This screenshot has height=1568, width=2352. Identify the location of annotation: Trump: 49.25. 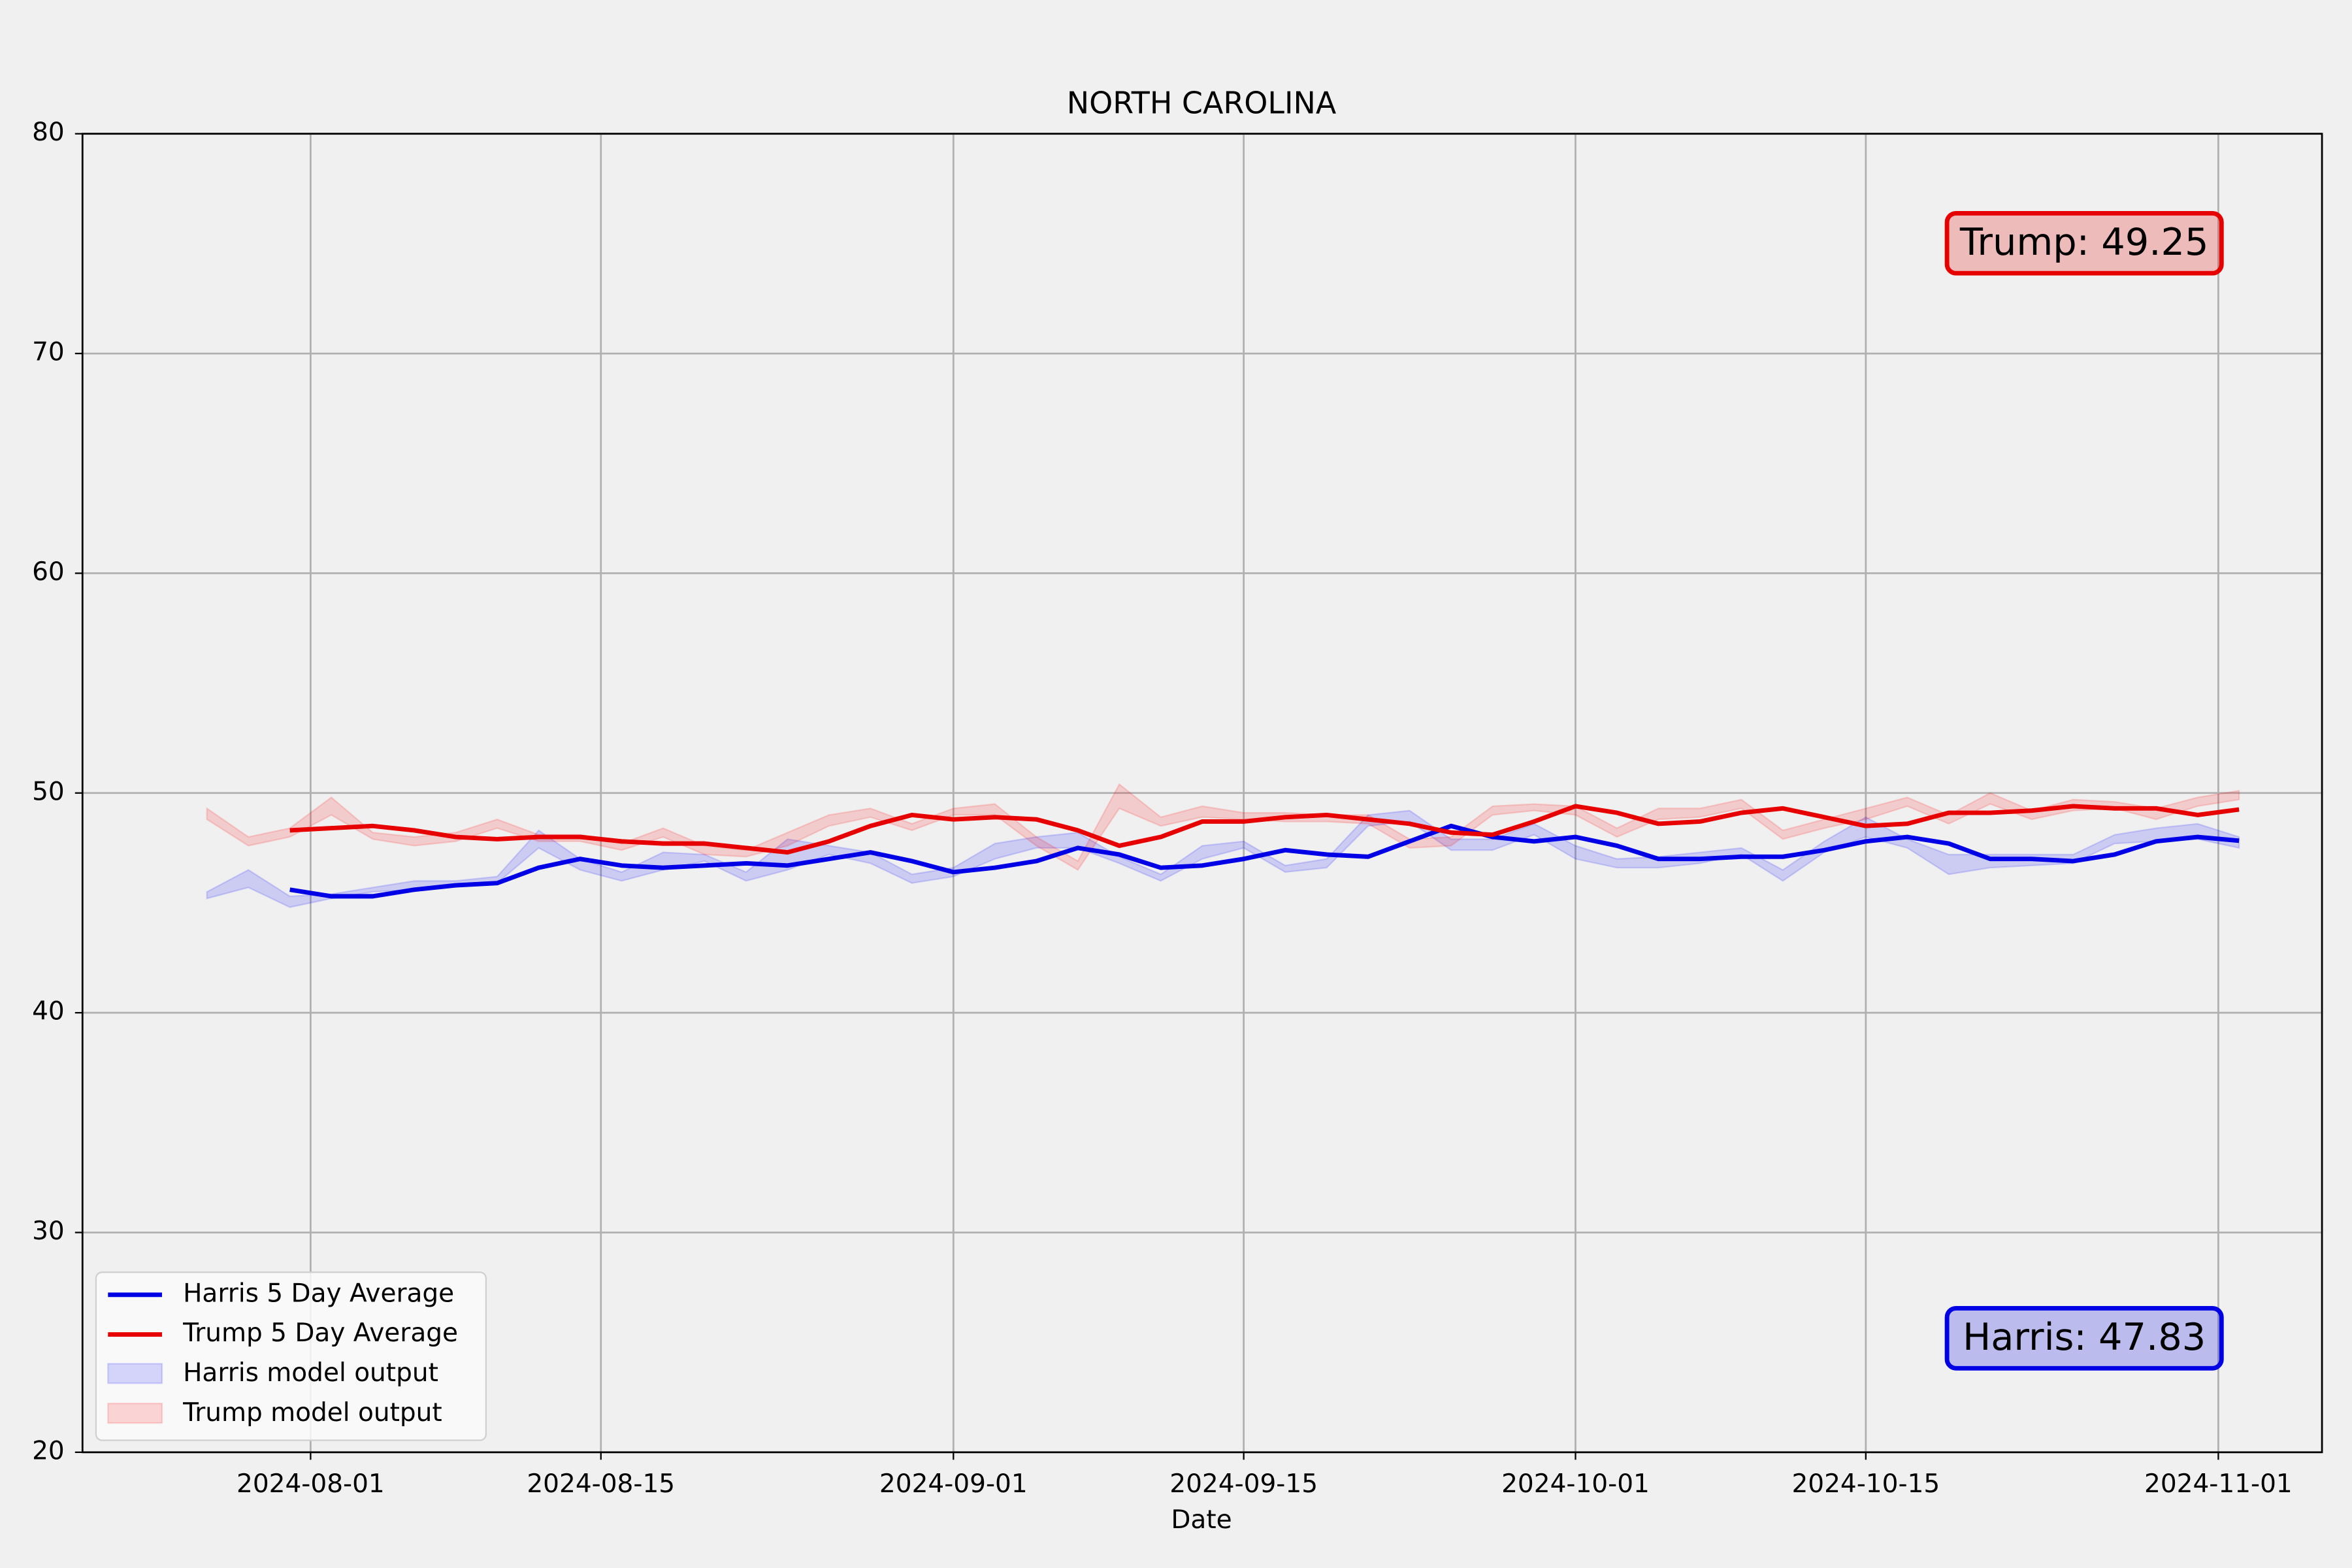
(2084, 243).